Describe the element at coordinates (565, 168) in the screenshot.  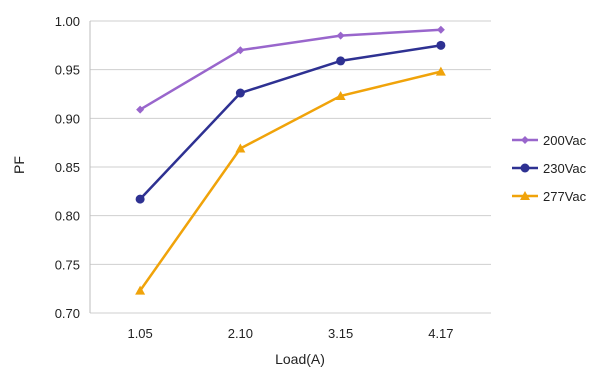
I see `legend-label: 230Vac` at that location.